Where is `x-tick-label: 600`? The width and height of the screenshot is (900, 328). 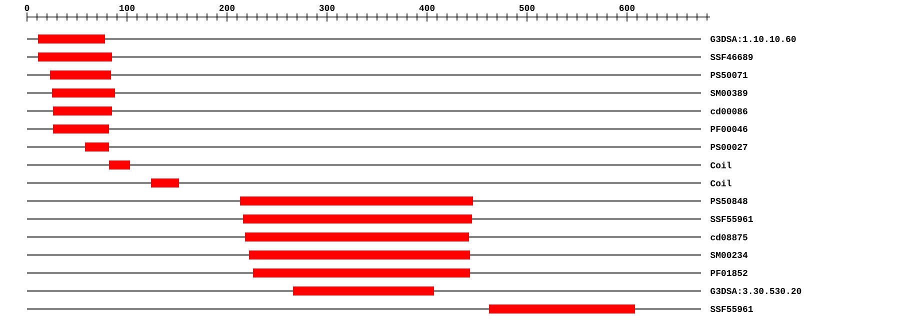
x-tick-label: 600 is located at coordinates (627, 7).